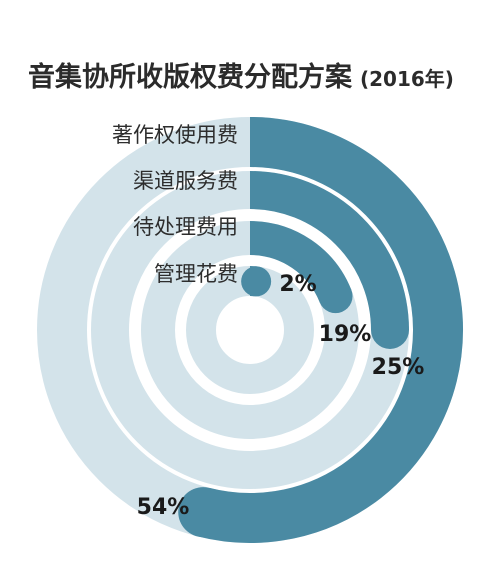 This screenshot has height=567, width=484. Describe the element at coordinates (297, 284) in the screenshot. I see `value-label: 2%` at that location.